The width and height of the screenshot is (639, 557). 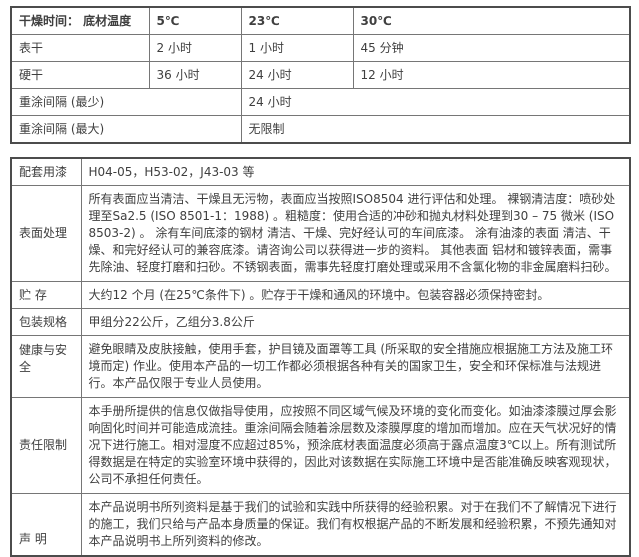 What do you see at coordinates (46, 171) in the screenshot?
I see `row-label: 配套用漆` at bounding box center [46, 171].